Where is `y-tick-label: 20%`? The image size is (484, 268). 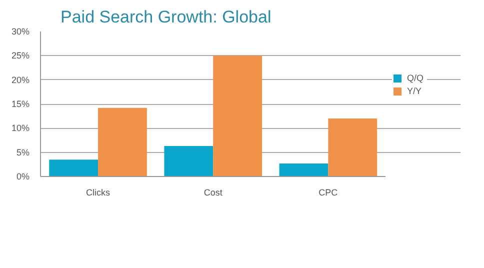
y-tick-label: 20% is located at coordinates (20, 79).